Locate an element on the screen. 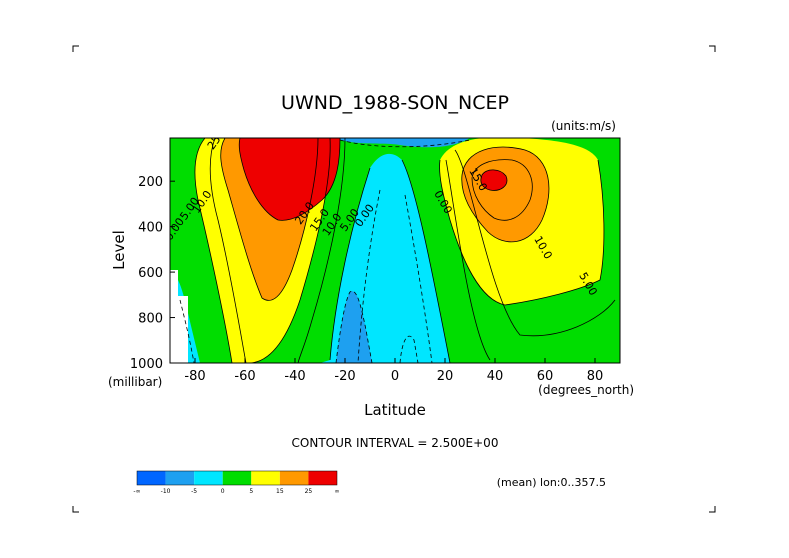 The width and height of the screenshot is (789, 558). y-tick-label: 1000 is located at coordinates (146, 364).